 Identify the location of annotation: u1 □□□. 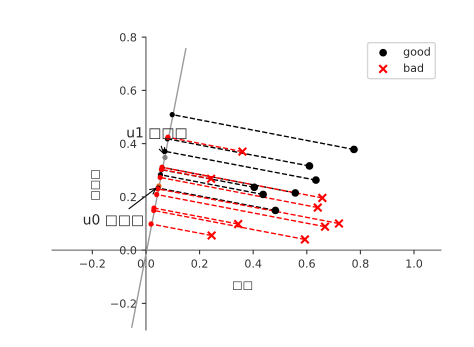
(156, 133).